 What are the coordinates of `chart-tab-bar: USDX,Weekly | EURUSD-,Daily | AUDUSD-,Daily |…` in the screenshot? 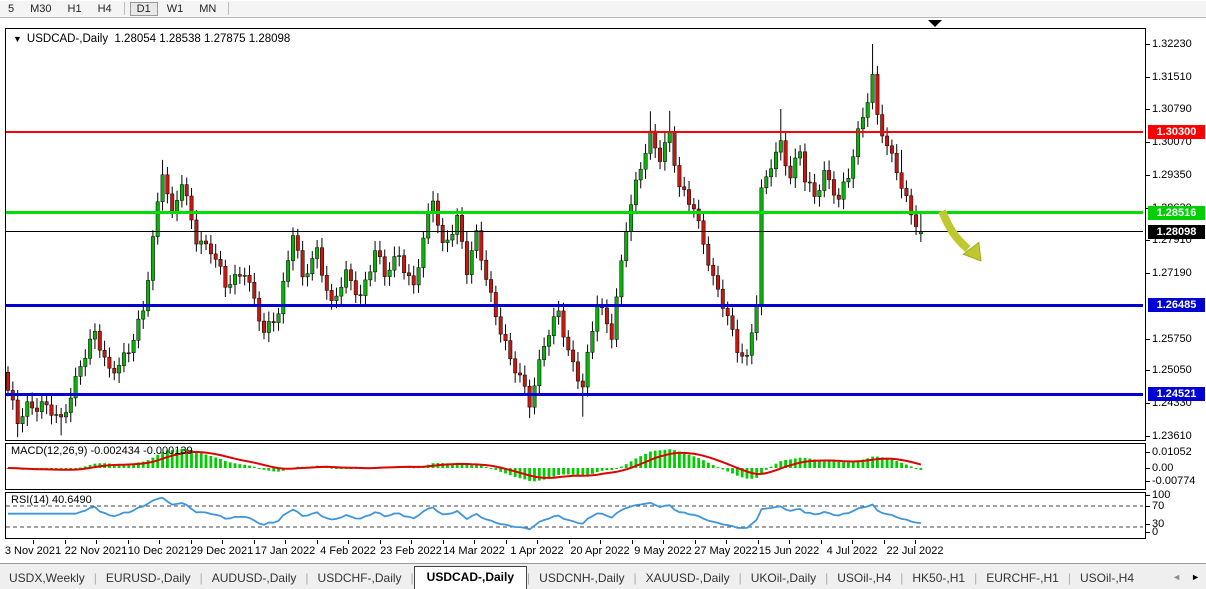 It's located at (603, 576).